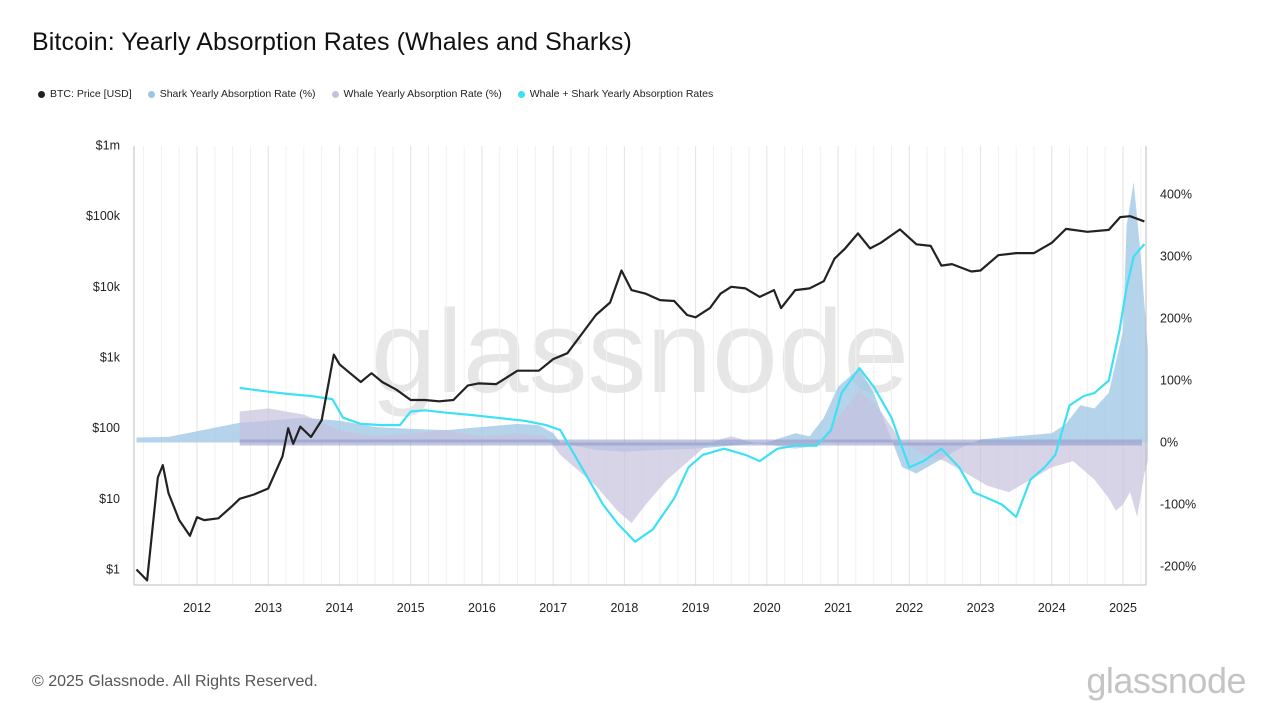  What do you see at coordinates (335, 94) in the screenshot?
I see `legend-dot-whale-rate-icon` at bounding box center [335, 94].